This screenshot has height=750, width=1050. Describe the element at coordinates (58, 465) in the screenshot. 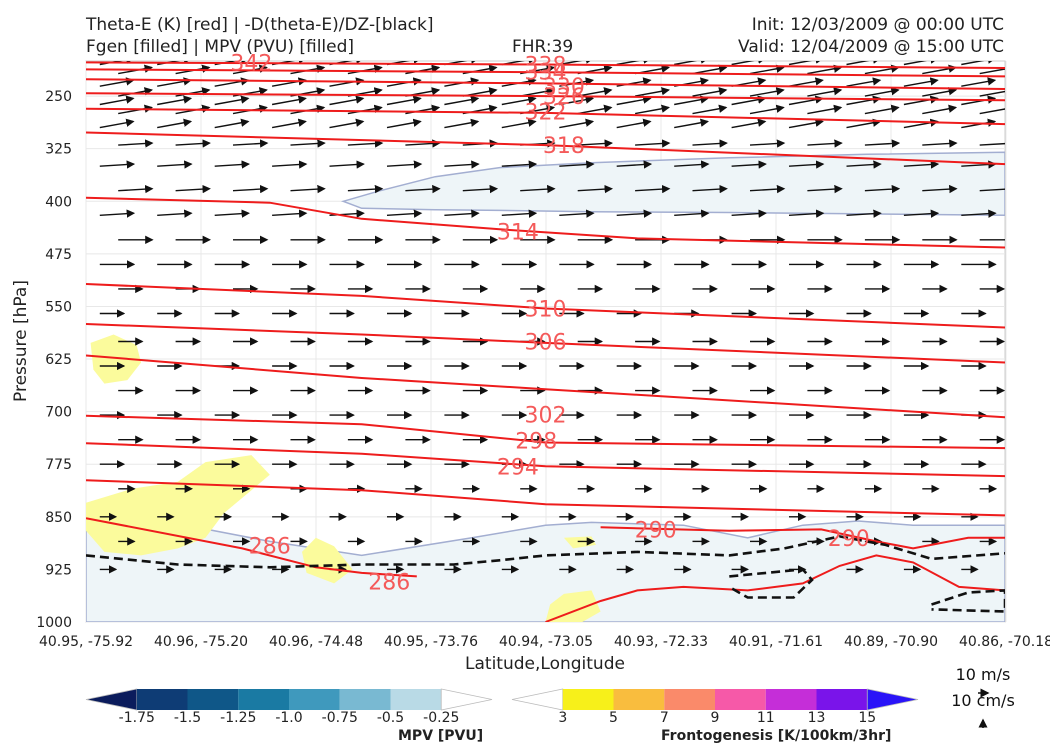

I see `y-tick-label: 775` at that location.